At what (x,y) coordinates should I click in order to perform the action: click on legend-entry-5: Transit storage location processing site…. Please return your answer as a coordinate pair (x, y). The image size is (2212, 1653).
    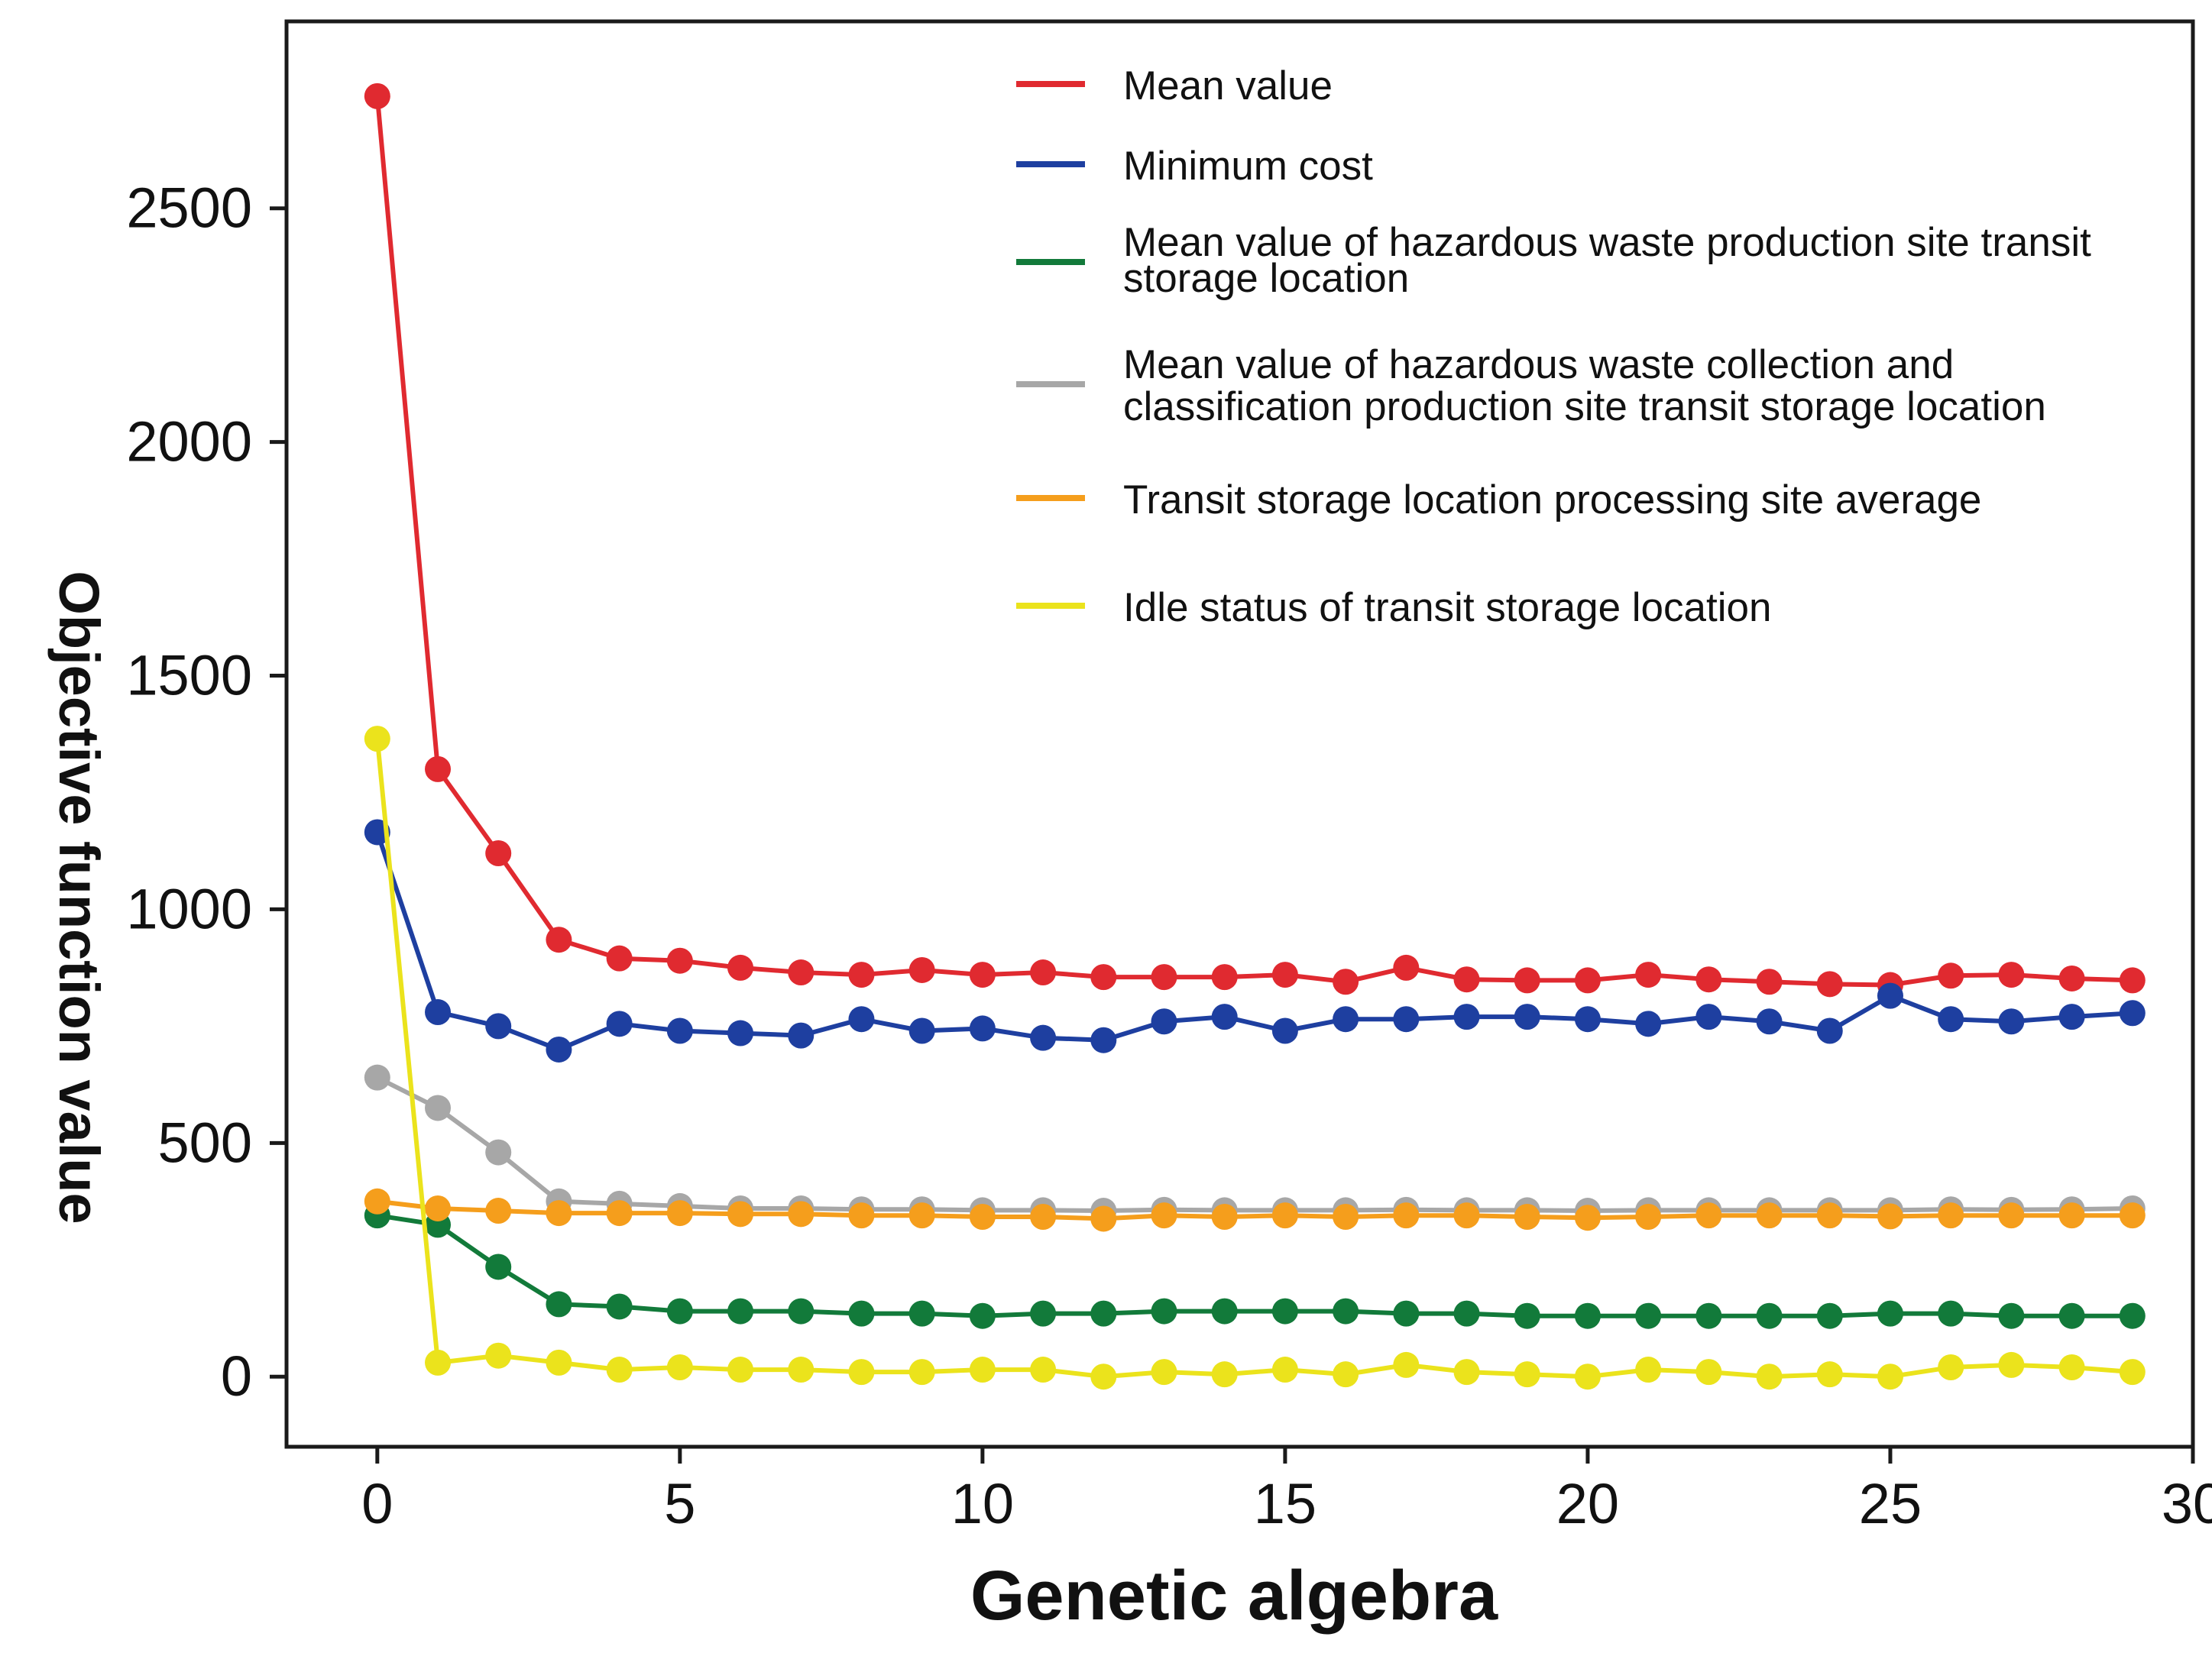
    Looking at the image, I should click on (1498, 499).